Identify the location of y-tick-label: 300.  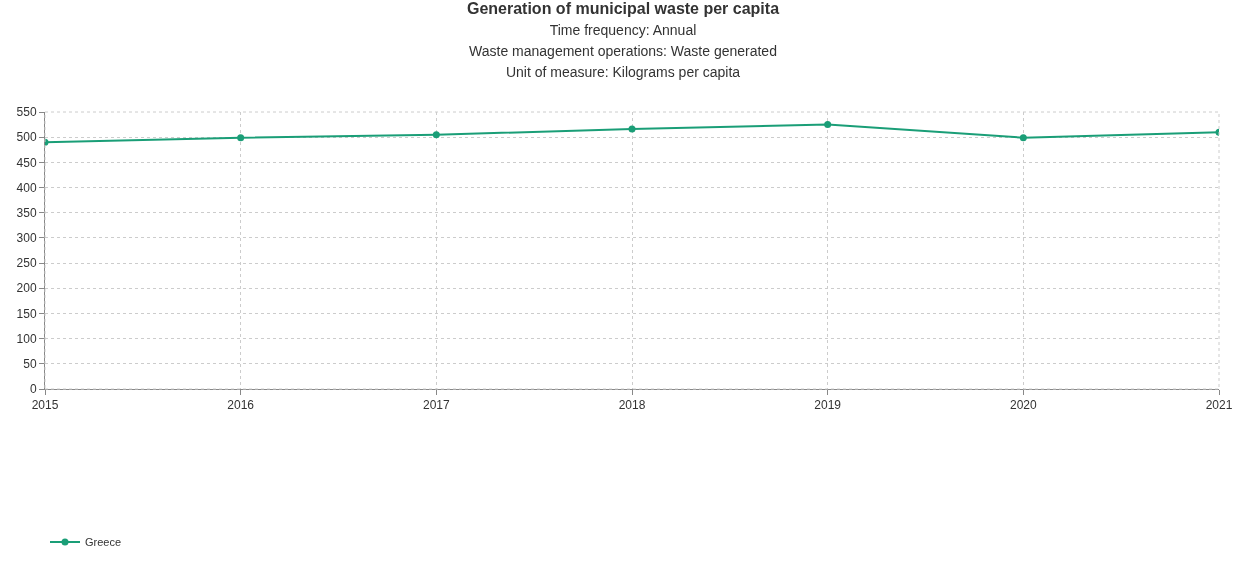
(26, 238).